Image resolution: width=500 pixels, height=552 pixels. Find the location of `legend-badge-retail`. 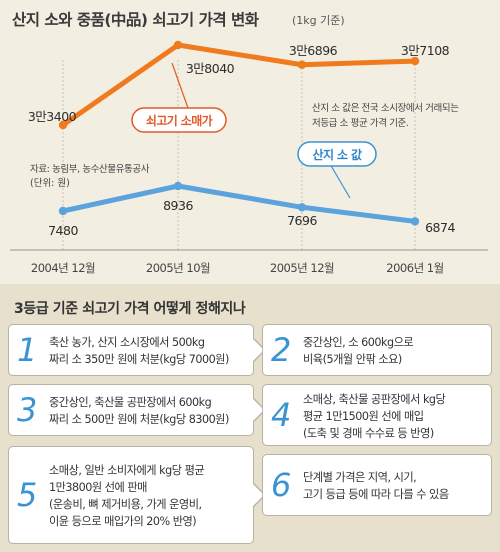

legend-badge-retail is located at coordinates (179, 120).